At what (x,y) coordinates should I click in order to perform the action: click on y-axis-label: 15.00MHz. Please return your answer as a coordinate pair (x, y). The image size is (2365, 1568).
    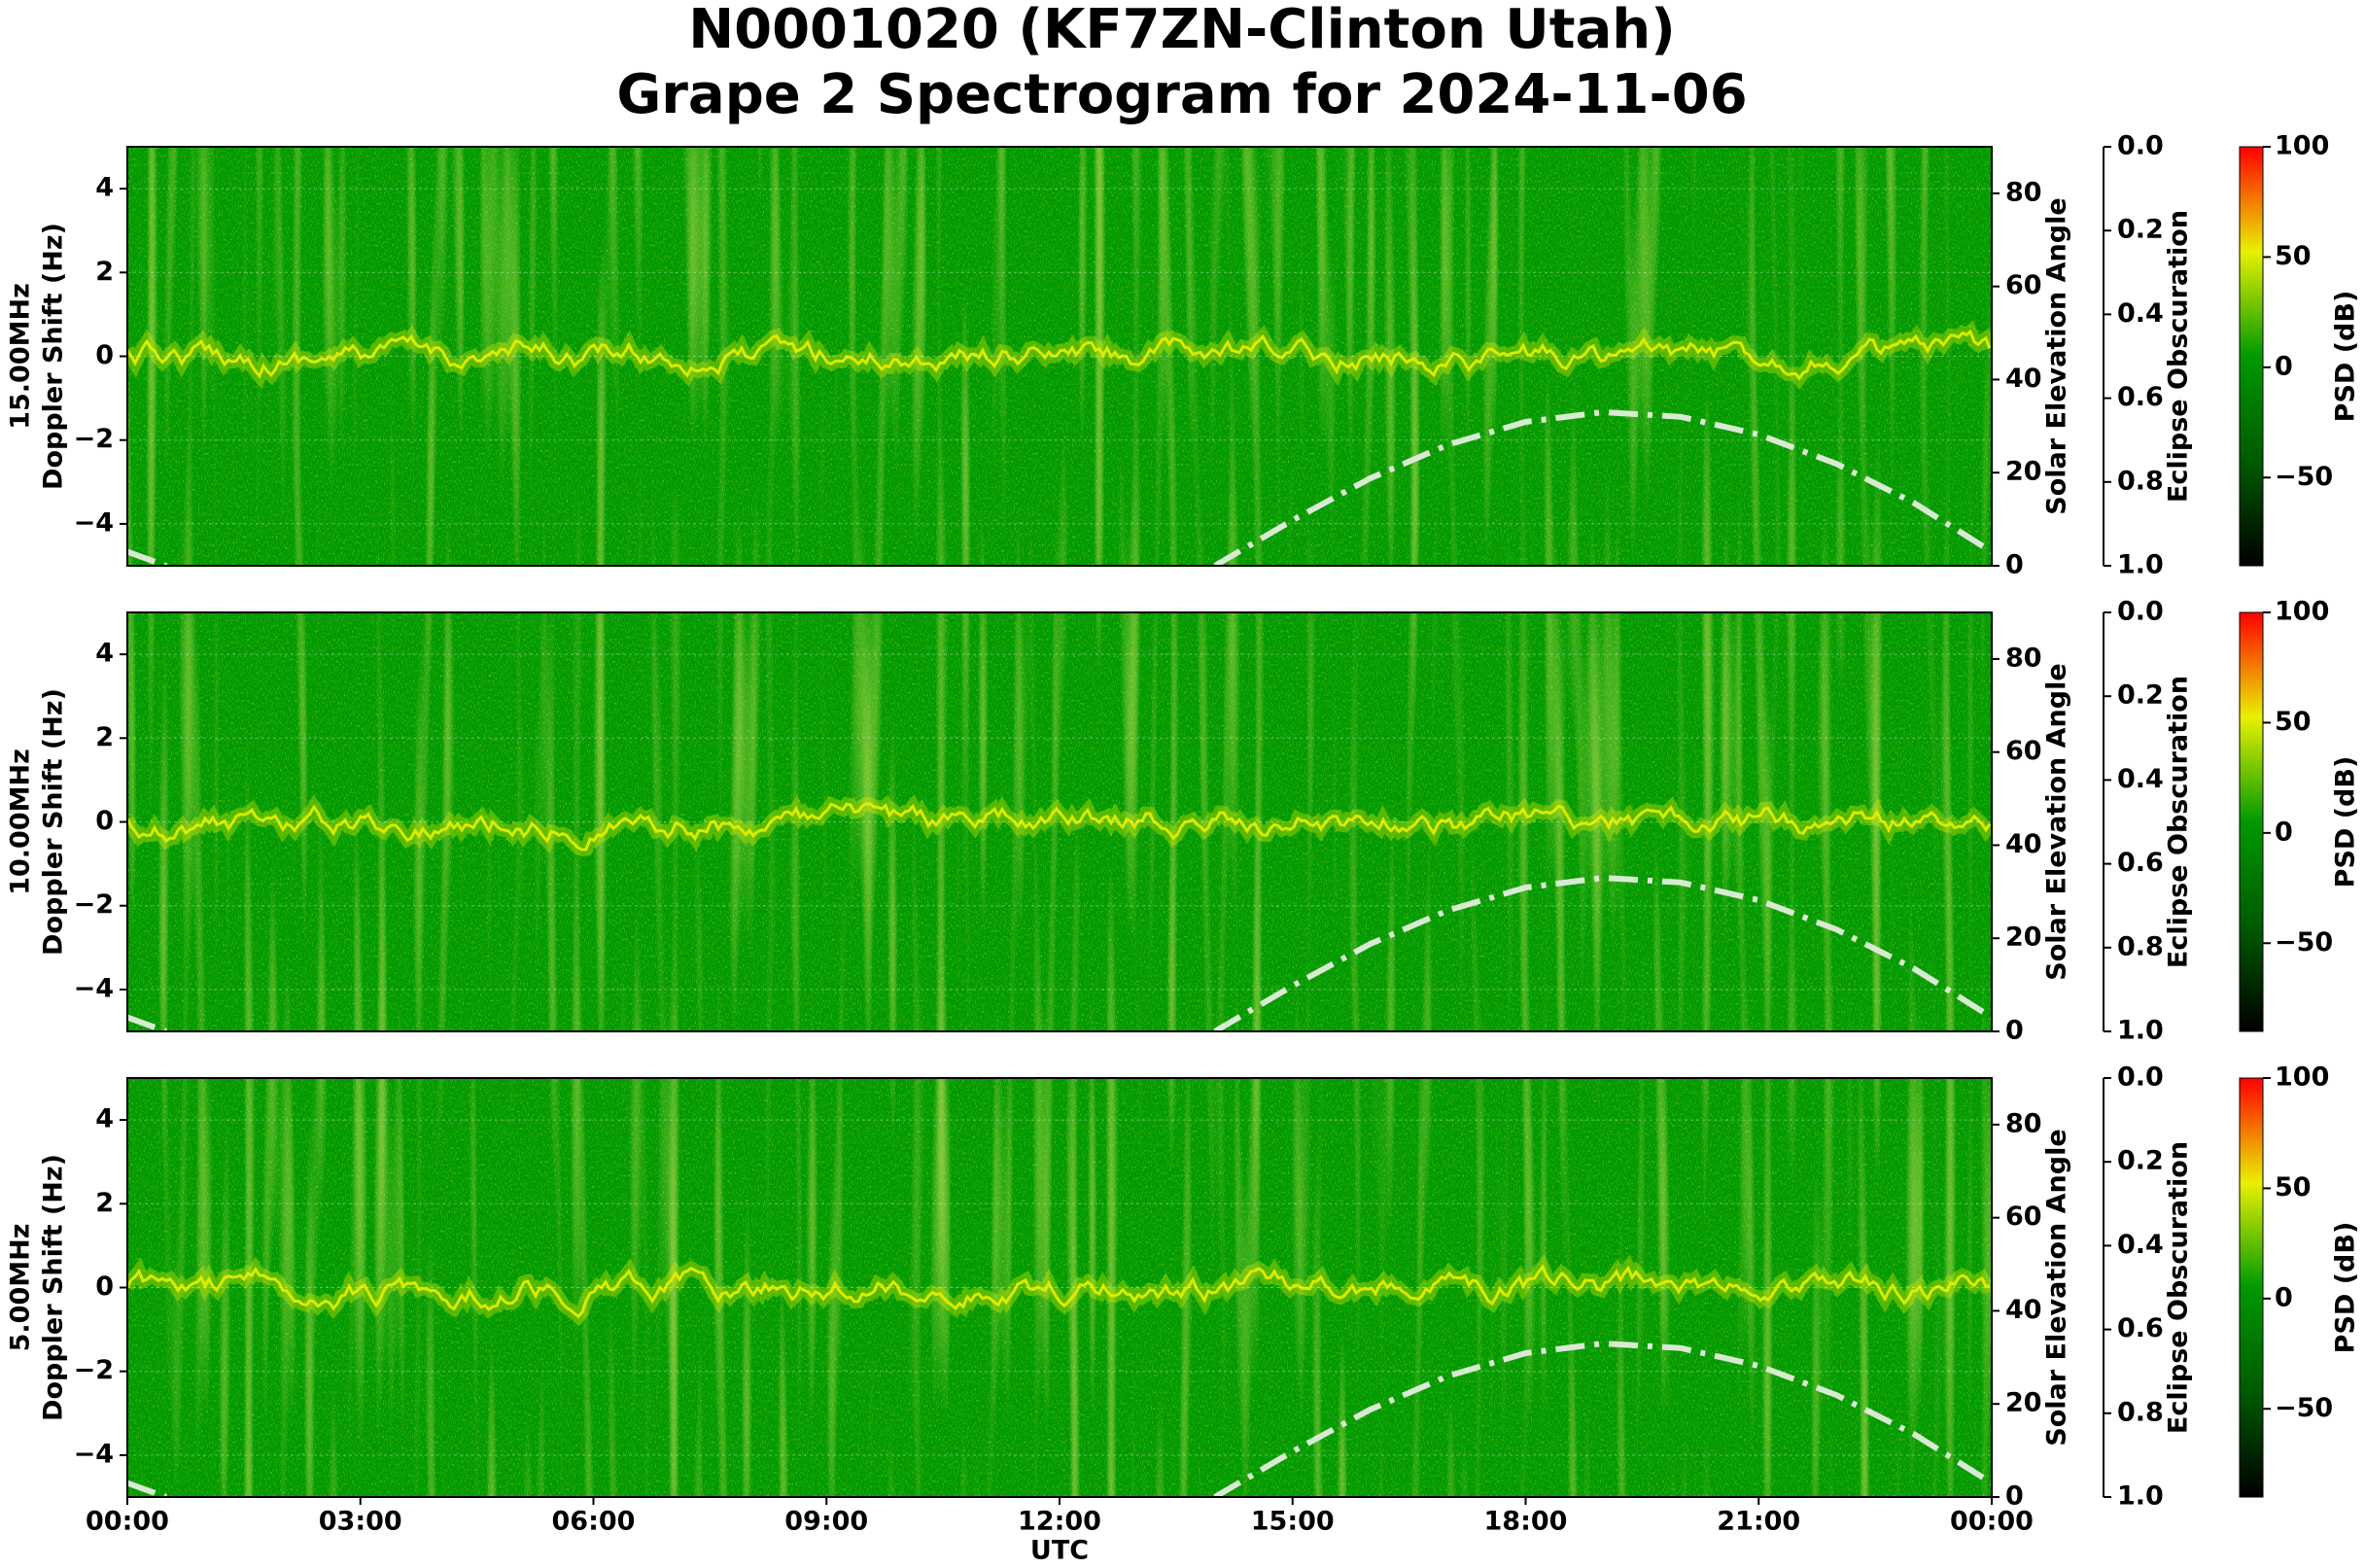
    Looking at the image, I should click on (21, 356).